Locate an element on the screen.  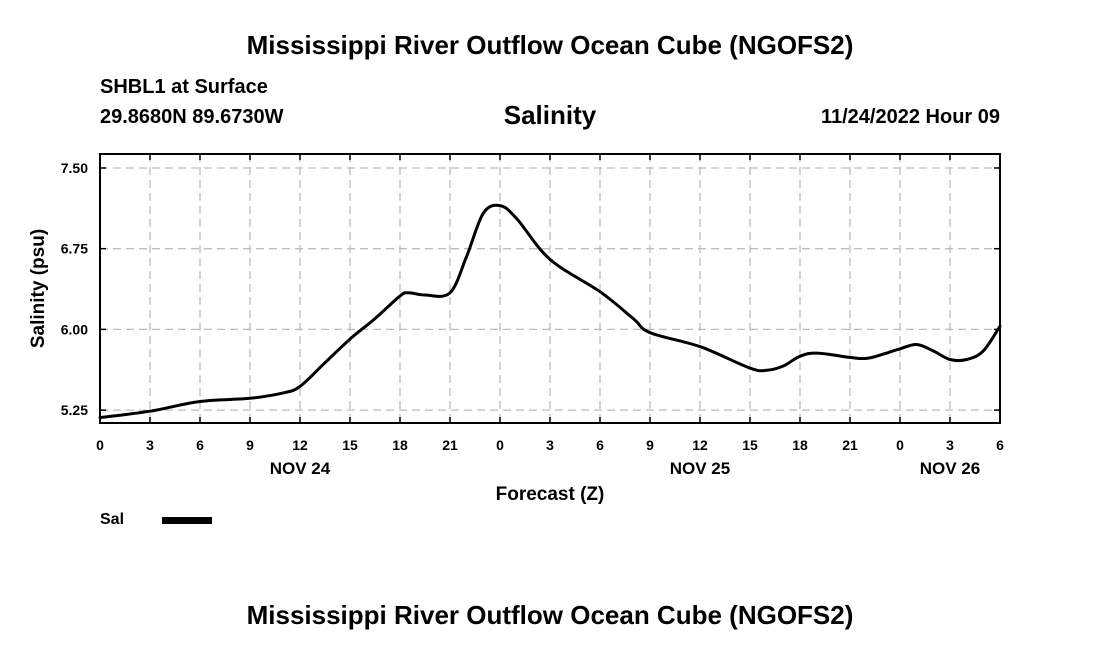
y-tick-label: 7.50 is located at coordinates (74, 168).